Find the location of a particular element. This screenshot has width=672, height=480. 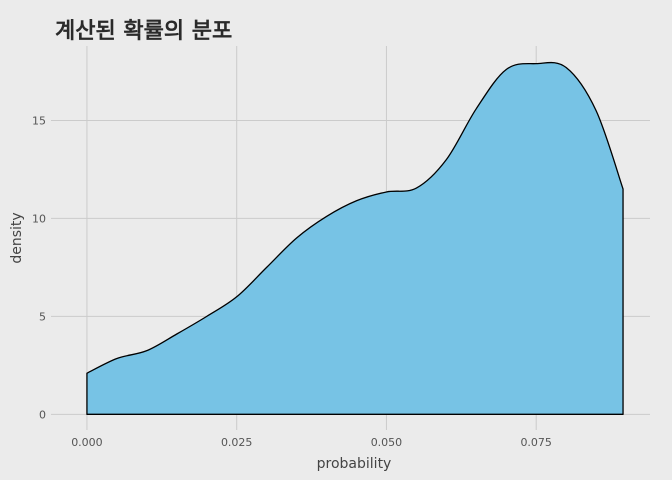

chart-title: 계산된 확률의 분포 is located at coordinates (143, 31).